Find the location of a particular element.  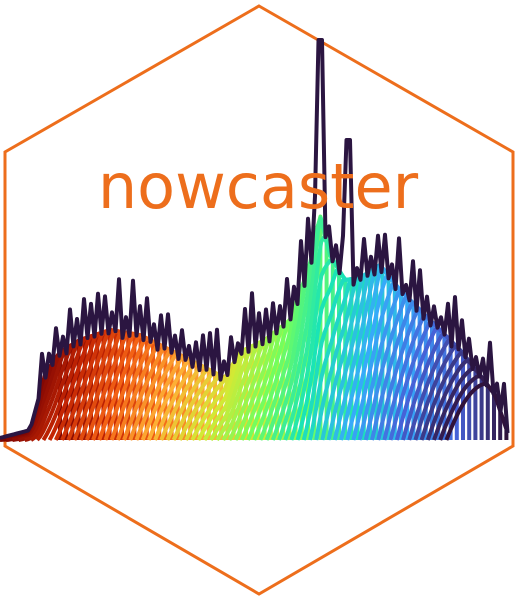

logo-wordmark: nowcaster is located at coordinates (258, 186).